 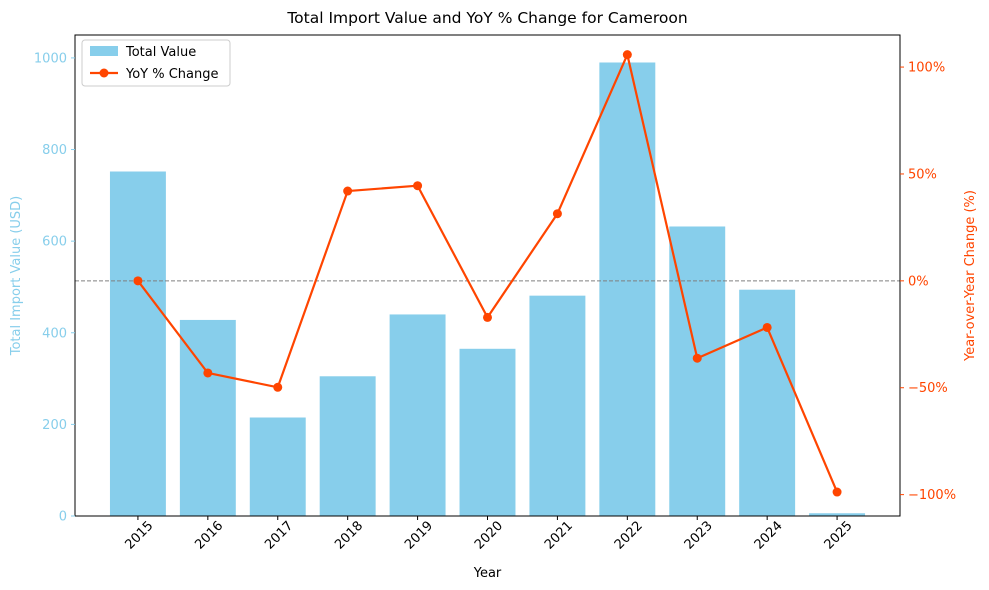 What do you see at coordinates (627, 289) in the screenshot?
I see `bar-2022` at bounding box center [627, 289].